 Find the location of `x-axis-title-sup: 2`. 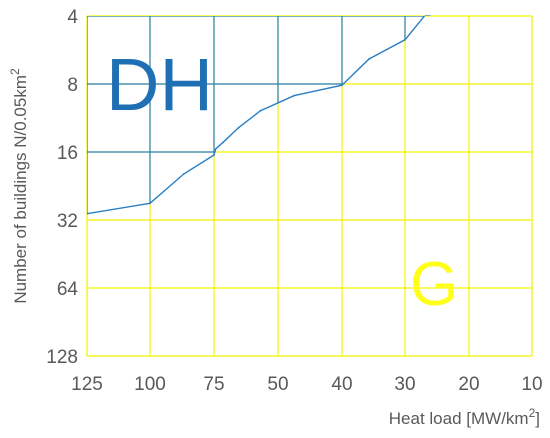

x-axis-title-sup: 2 is located at coordinates (532, 413).